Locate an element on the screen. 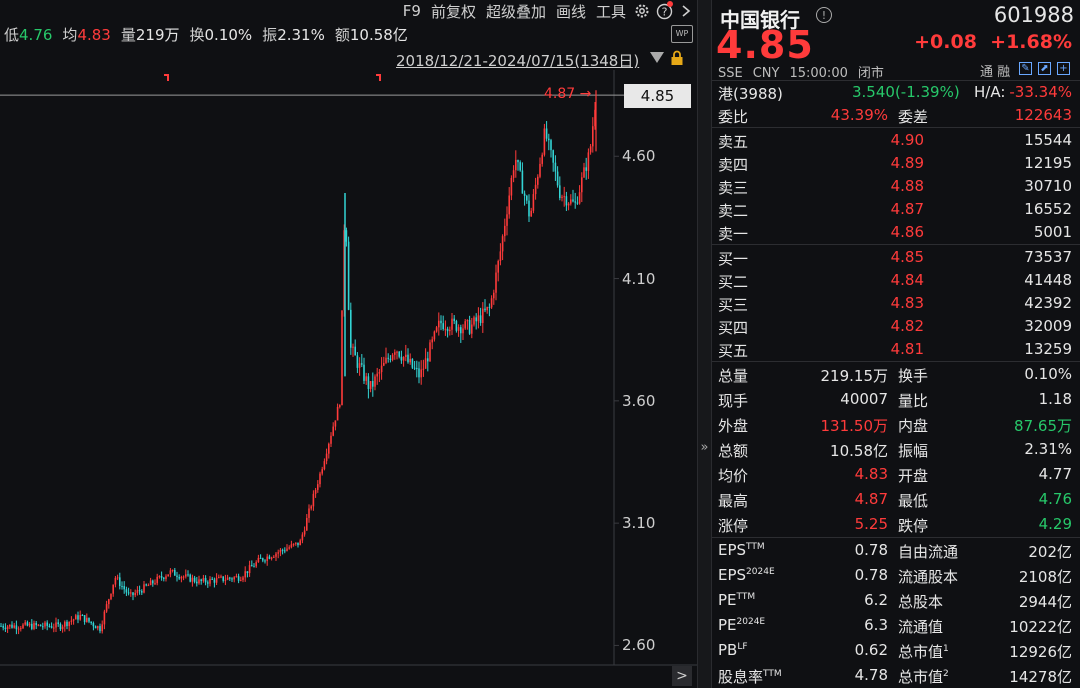  bid-level-label: 买五 is located at coordinates (733, 351).